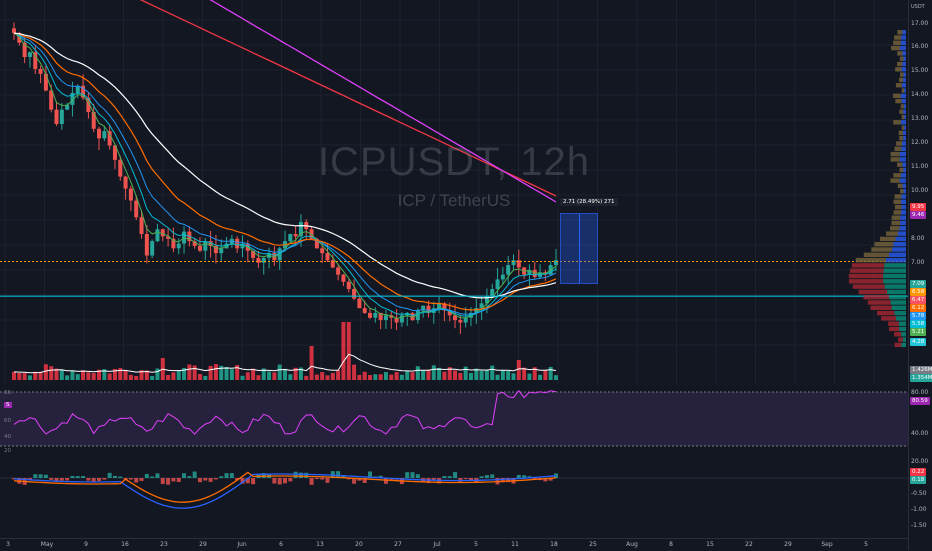 Image resolution: width=932 pixels, height=551 pixels. I want to click on price-tick-label: 12.00, so click(920, 143).